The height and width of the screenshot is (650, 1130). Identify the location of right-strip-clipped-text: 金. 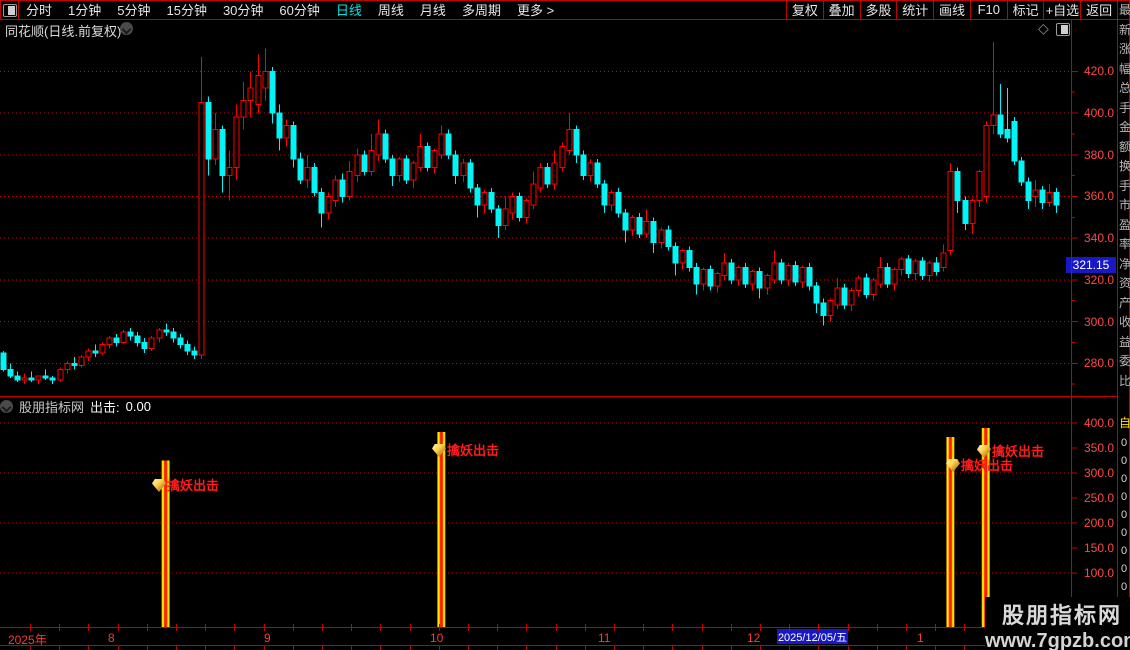
(1124, 127).